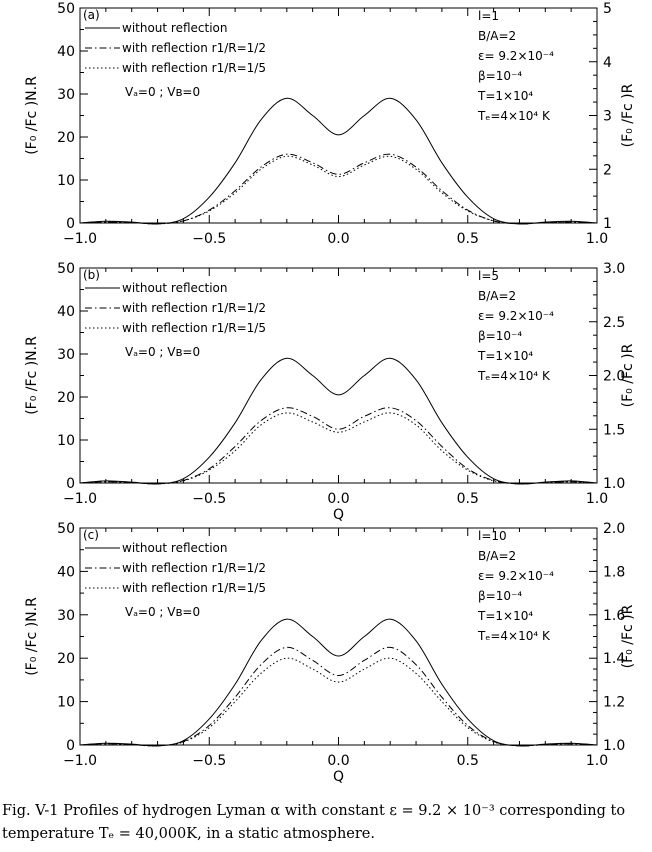 The width and height of the screenshot is (652, 852). I want to click on y-right-tick-label: 3, so click(607, 117).